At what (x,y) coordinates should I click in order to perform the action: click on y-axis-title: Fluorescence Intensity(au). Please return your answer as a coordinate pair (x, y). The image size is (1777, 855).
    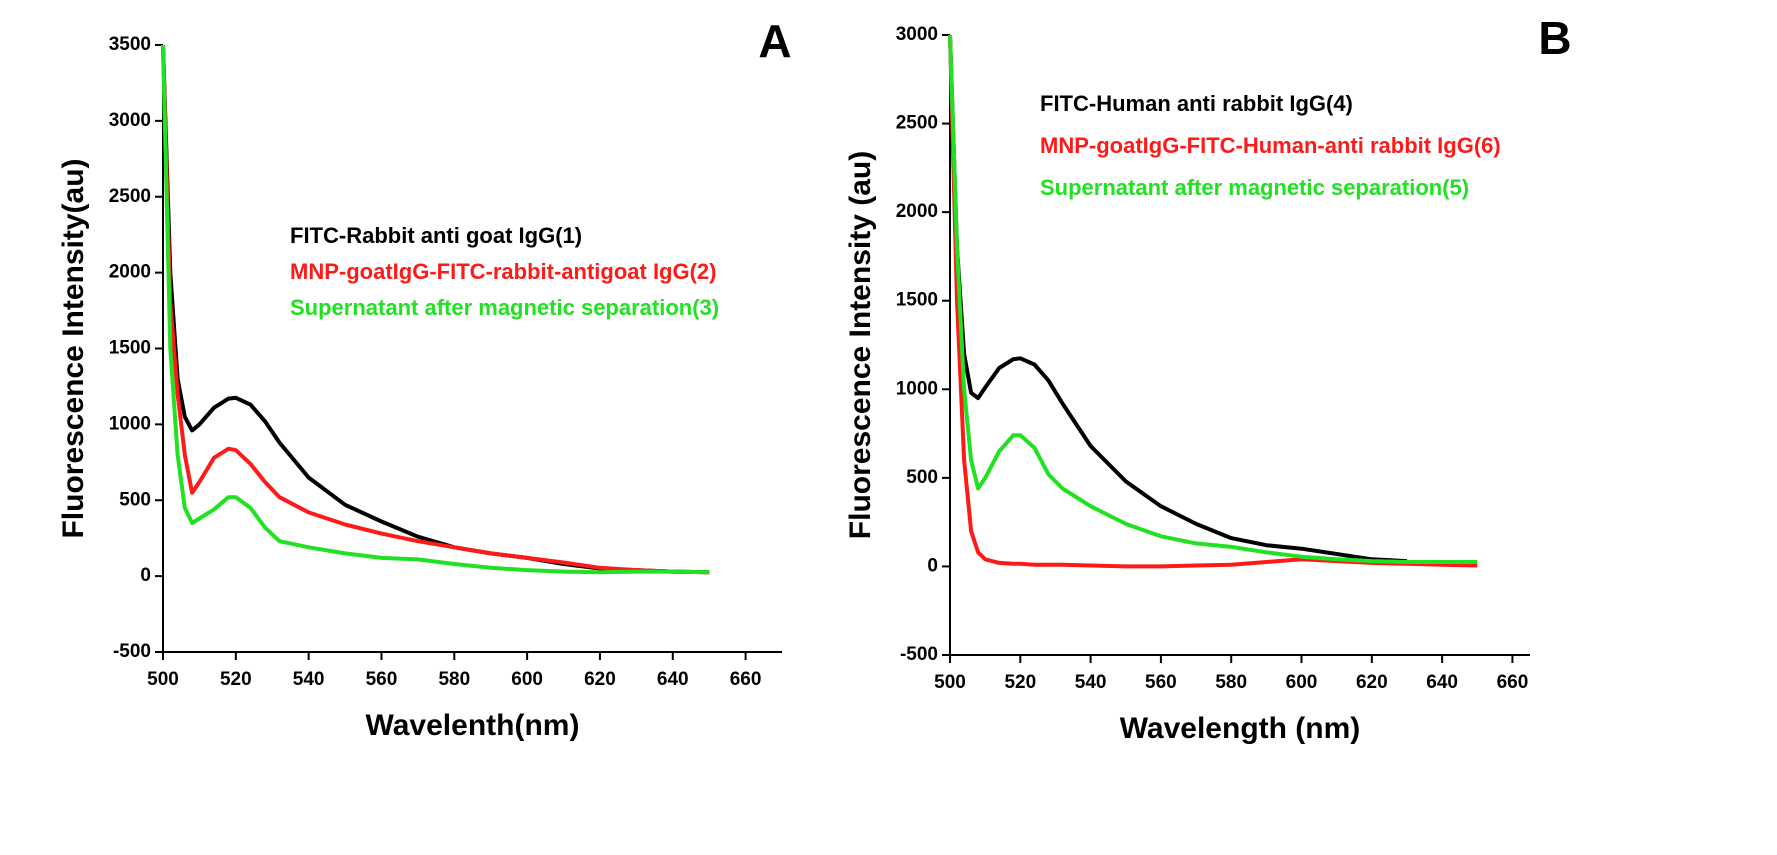
    Looking at the image, I should click on (73, 348).